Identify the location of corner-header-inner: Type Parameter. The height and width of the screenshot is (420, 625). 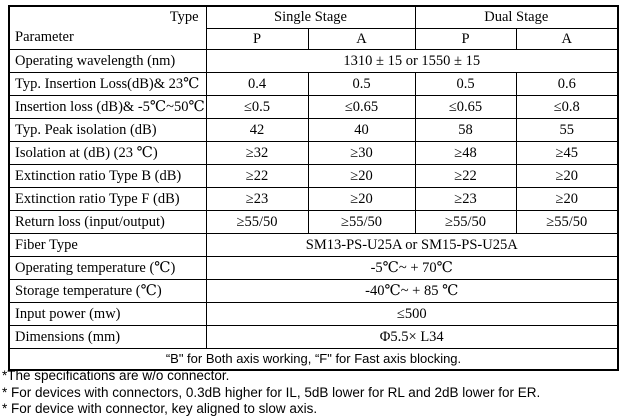
(107, 28).